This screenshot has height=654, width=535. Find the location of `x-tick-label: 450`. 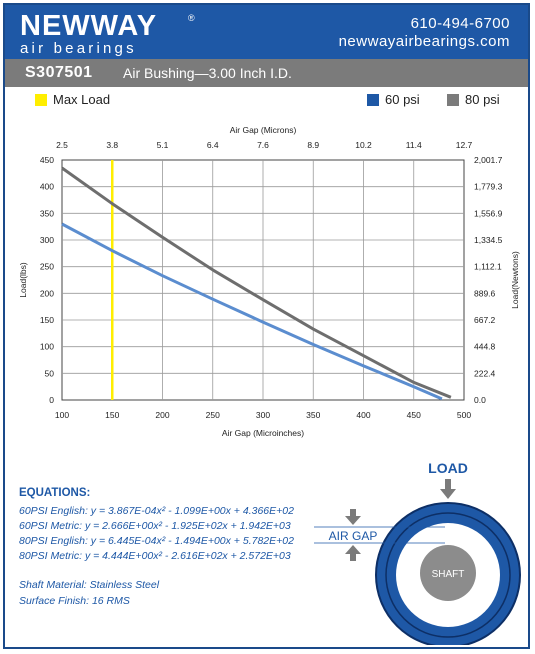

x-tick-label: 450 is located at coordinates (414, 415).